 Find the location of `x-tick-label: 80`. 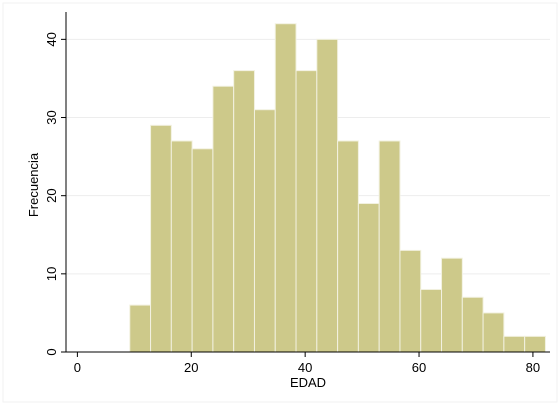

x-tick-label: 80 is located at coordinates (533, 367).